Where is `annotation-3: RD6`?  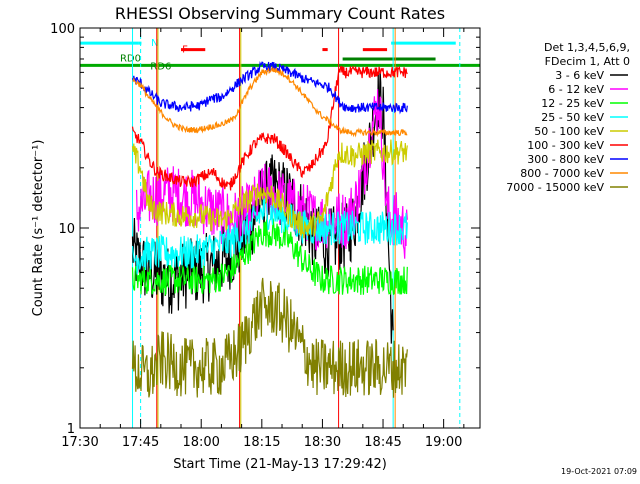 annotation-3: RD6 is located at coordinates (160, 66).